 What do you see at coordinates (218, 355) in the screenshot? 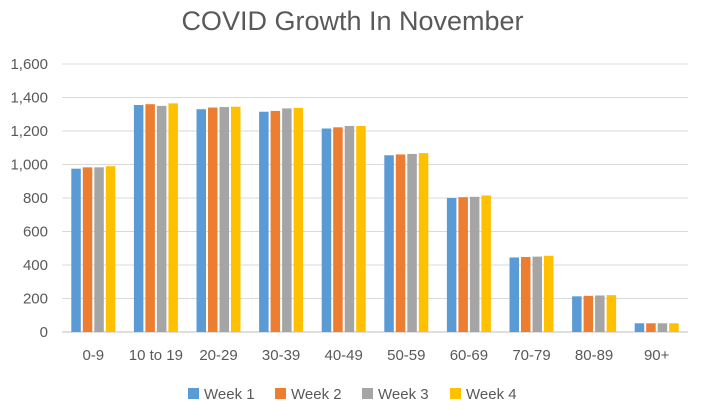
I see `x-tick-label: 20-29` at bounding box center [218, 355].